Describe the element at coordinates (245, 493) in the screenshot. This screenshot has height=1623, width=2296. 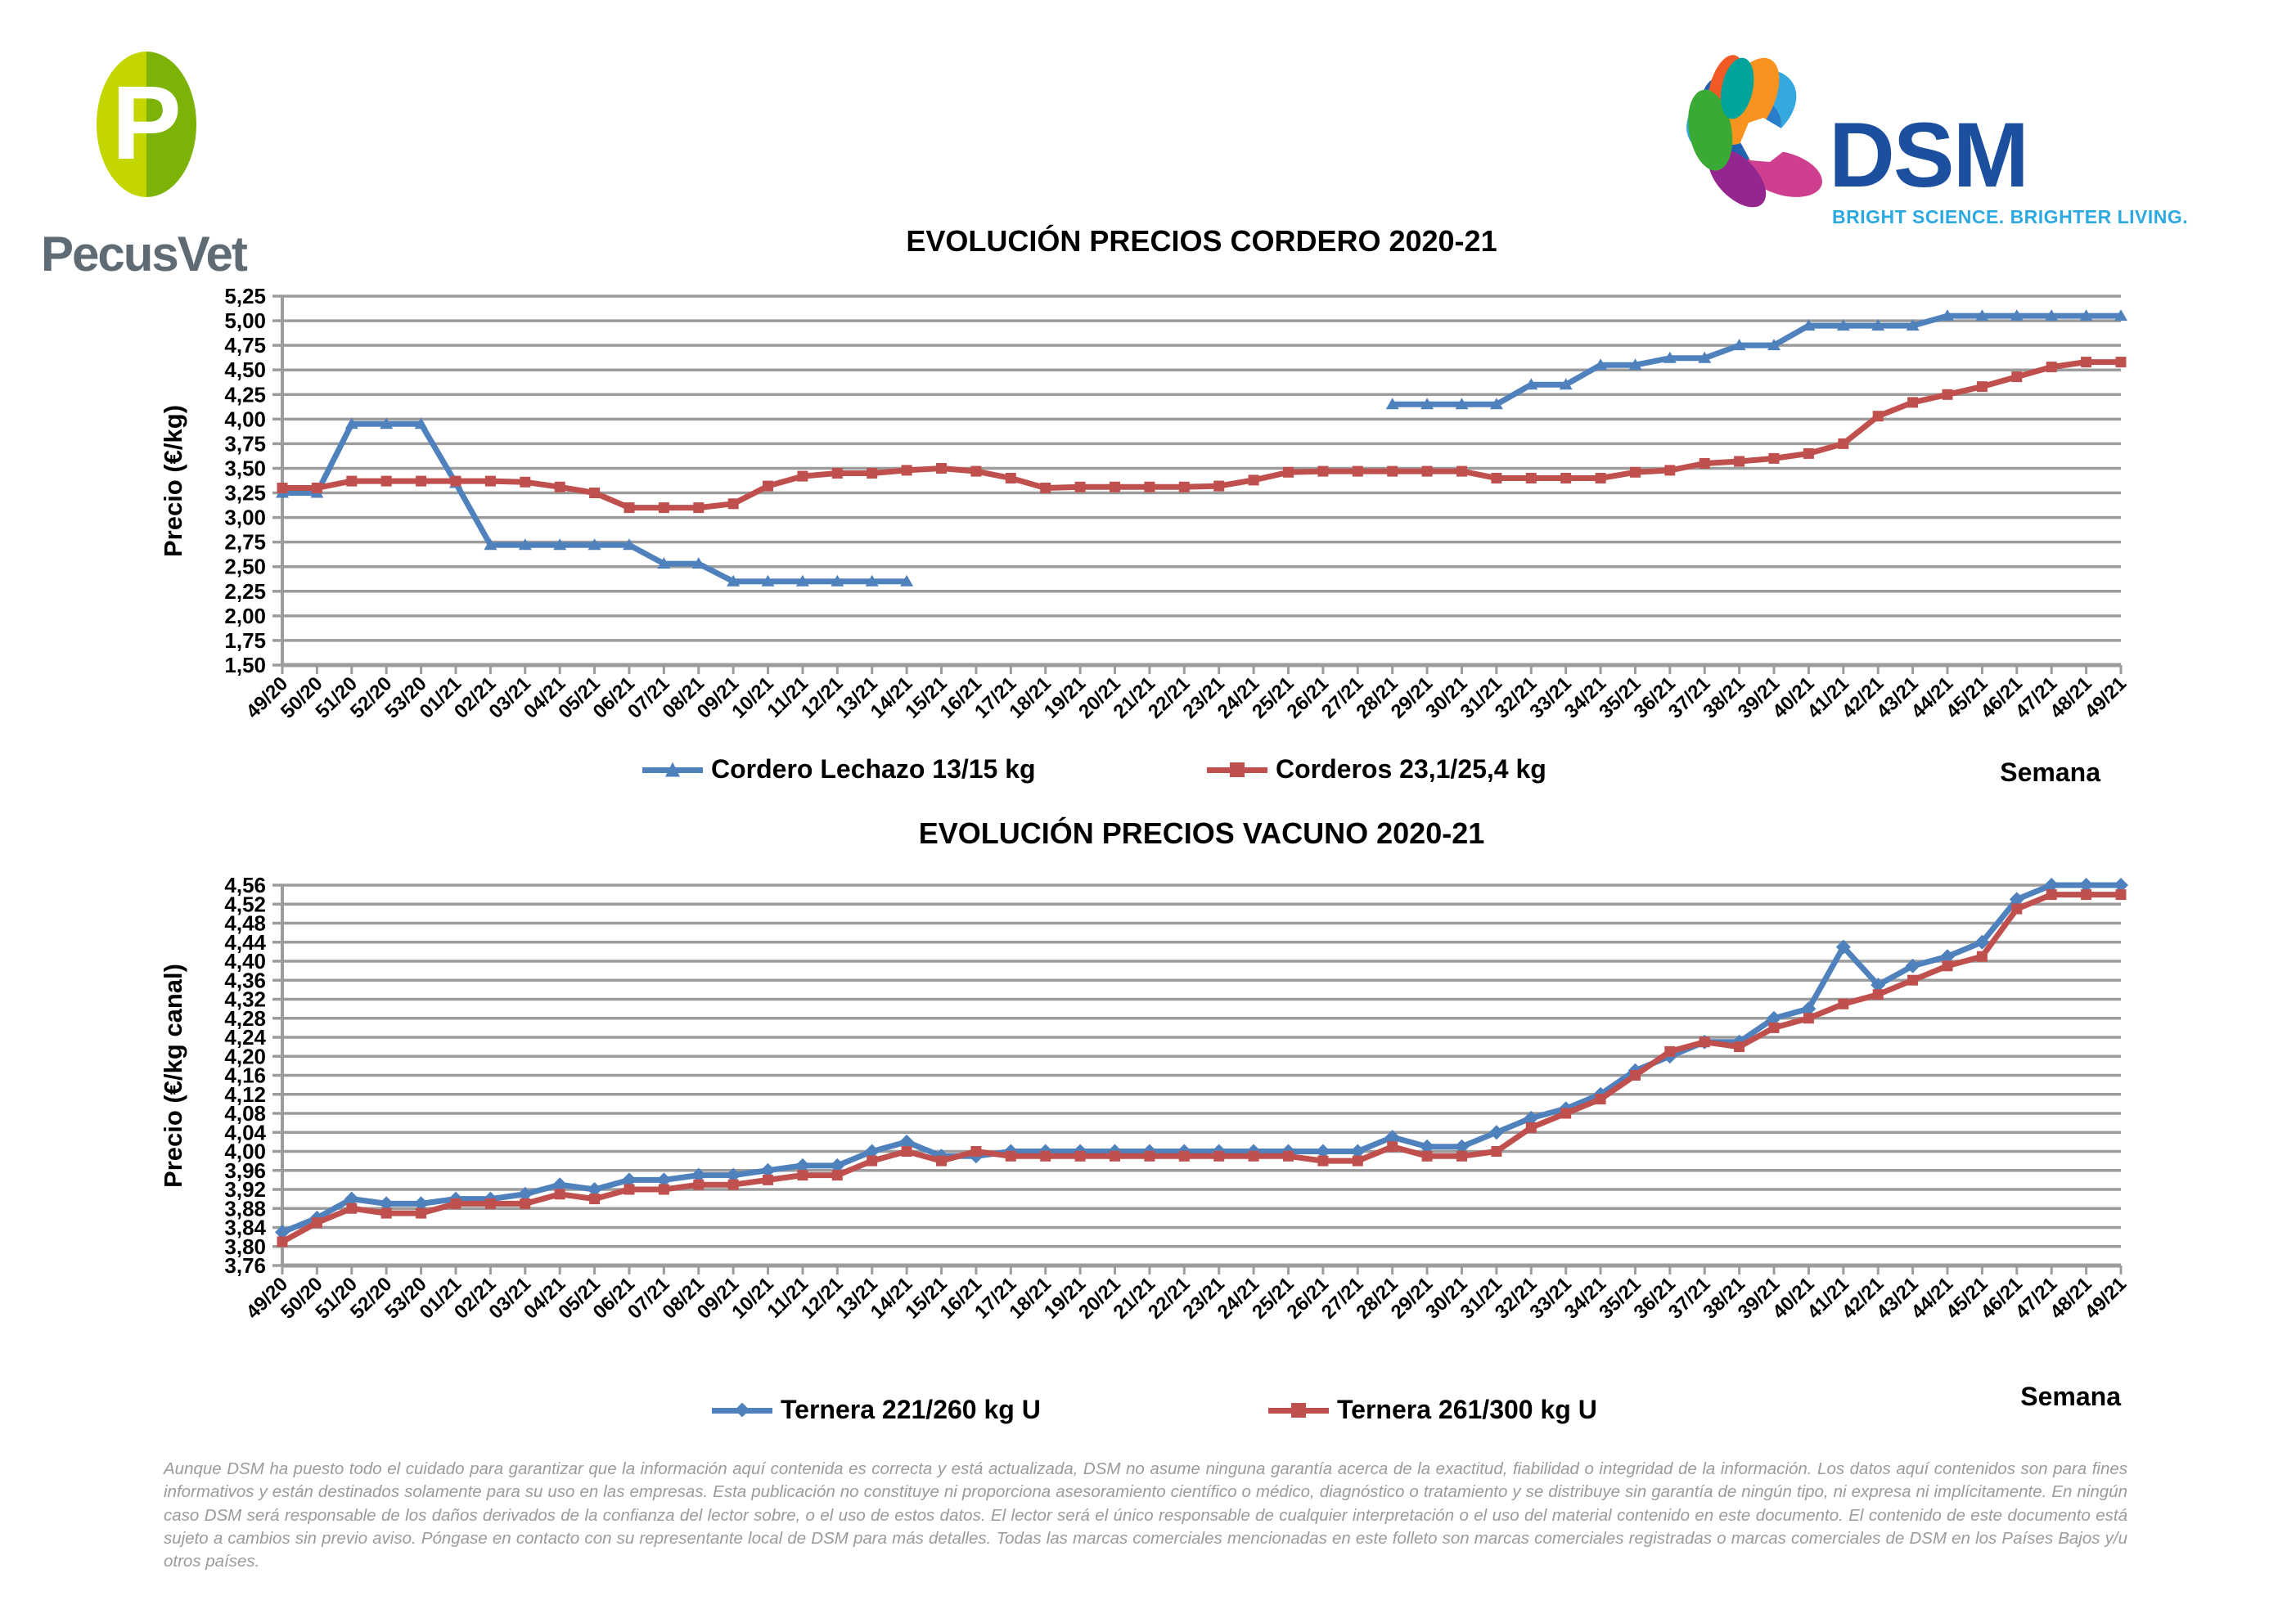
I see `svg-text: 3,25` at that location.